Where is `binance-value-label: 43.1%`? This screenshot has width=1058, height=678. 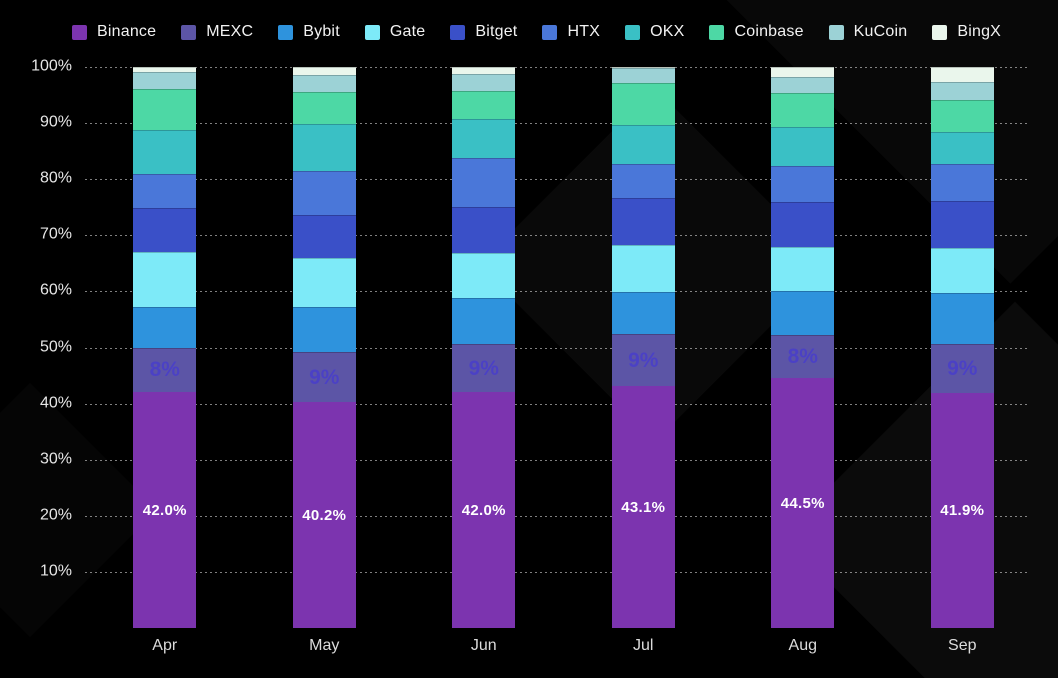 binance-value-label: 43.1% is located at coordinates (643, 507).